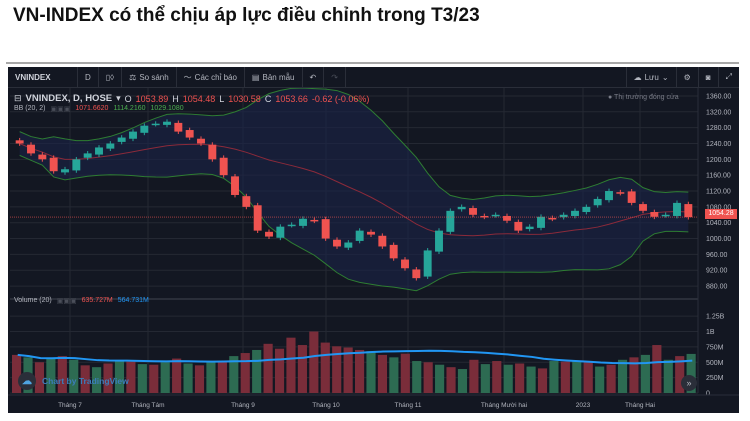  What do you see at coordinates (718, 207) in the screenshot?
I see `svg-text: 1080.00` at bounding box center [718, 207].